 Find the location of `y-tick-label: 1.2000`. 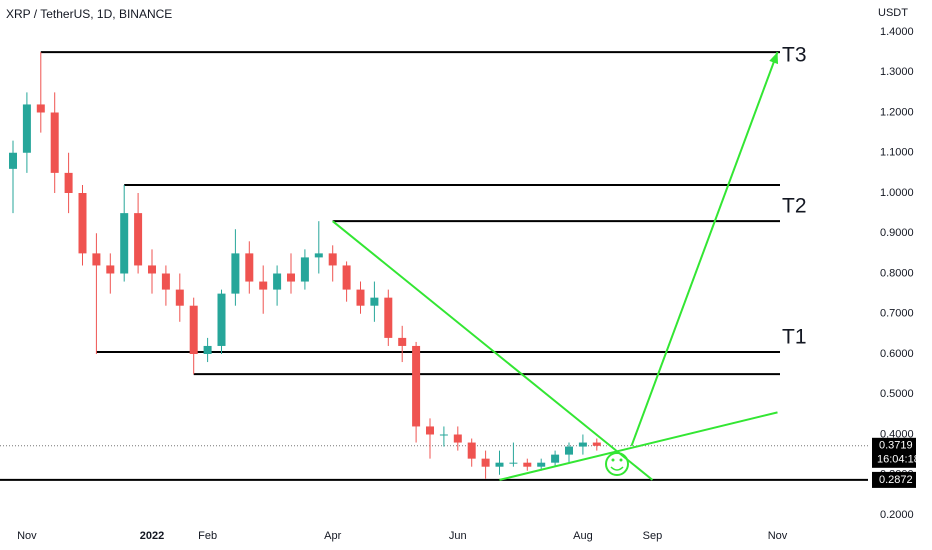

y-tick-label: 1.2000 is located at coordinates (897, 112).